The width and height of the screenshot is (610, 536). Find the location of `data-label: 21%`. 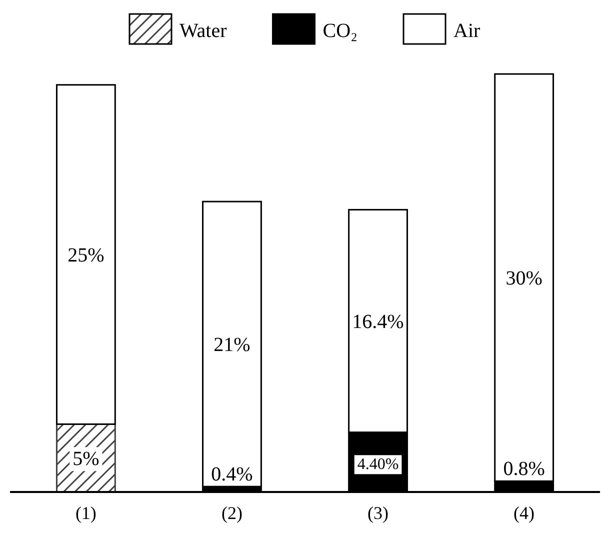

data-label: 21% is located at coordinates (232, 345).